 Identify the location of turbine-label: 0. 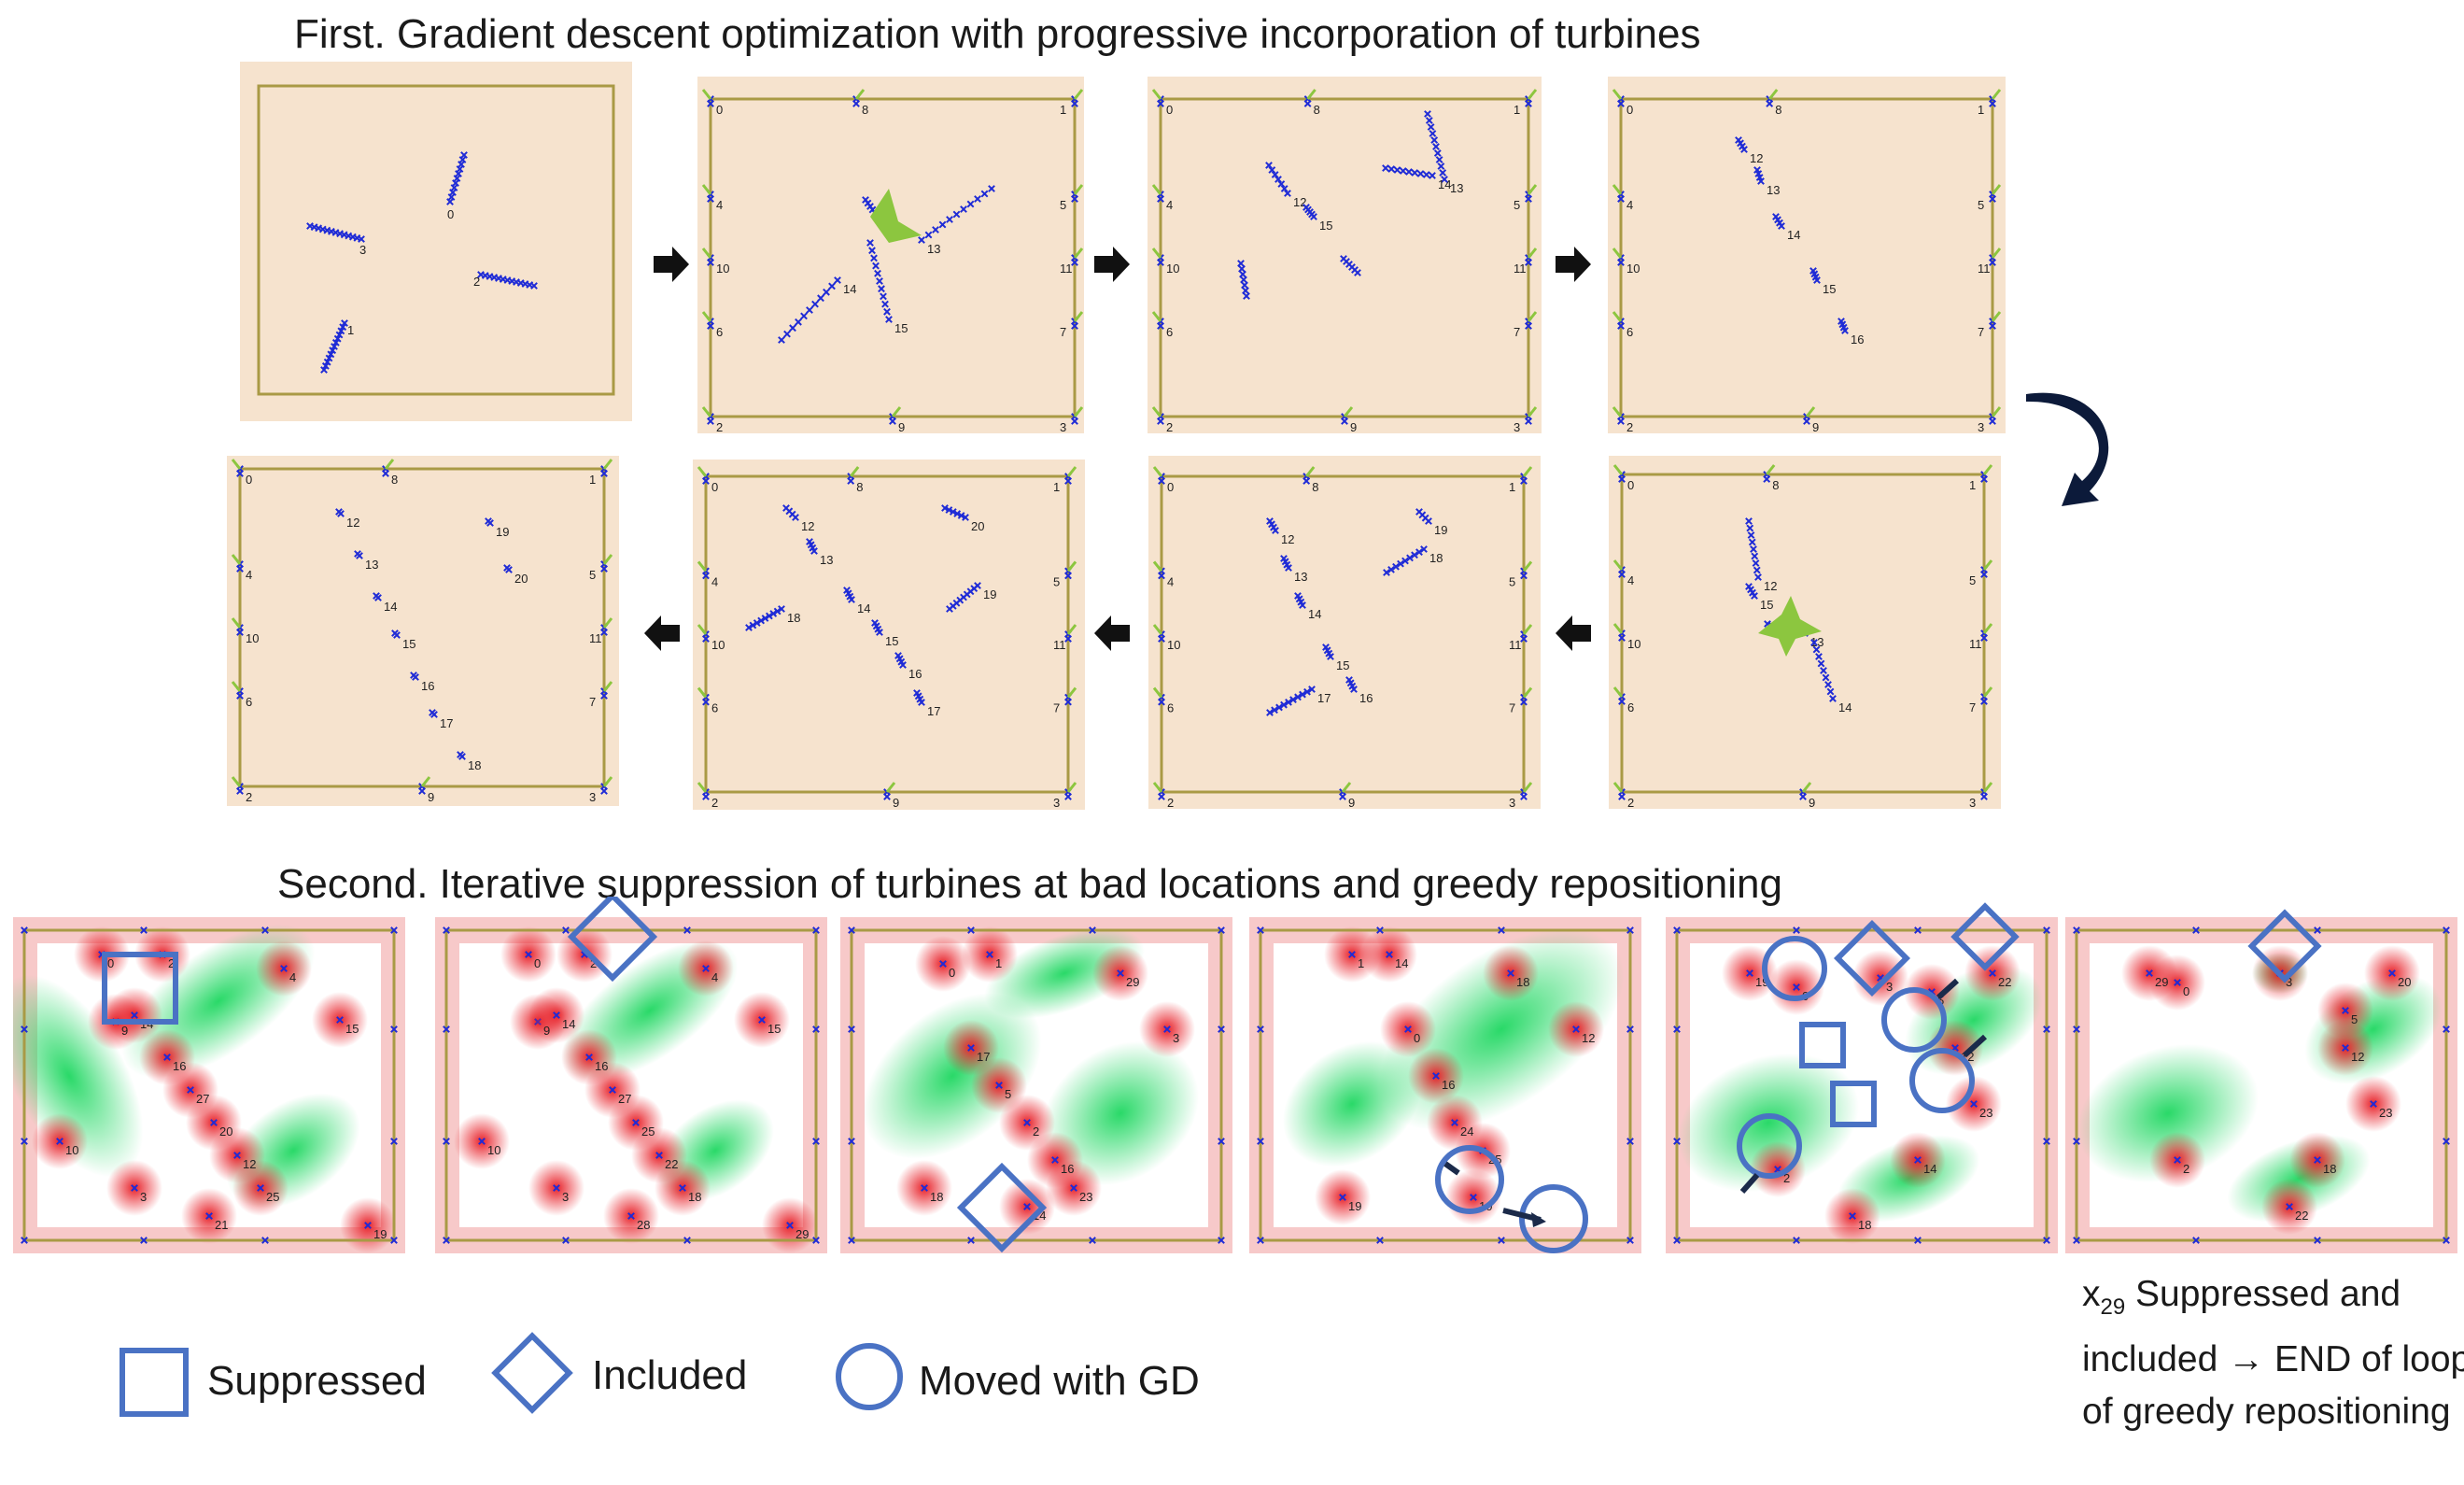
(1169, 110).